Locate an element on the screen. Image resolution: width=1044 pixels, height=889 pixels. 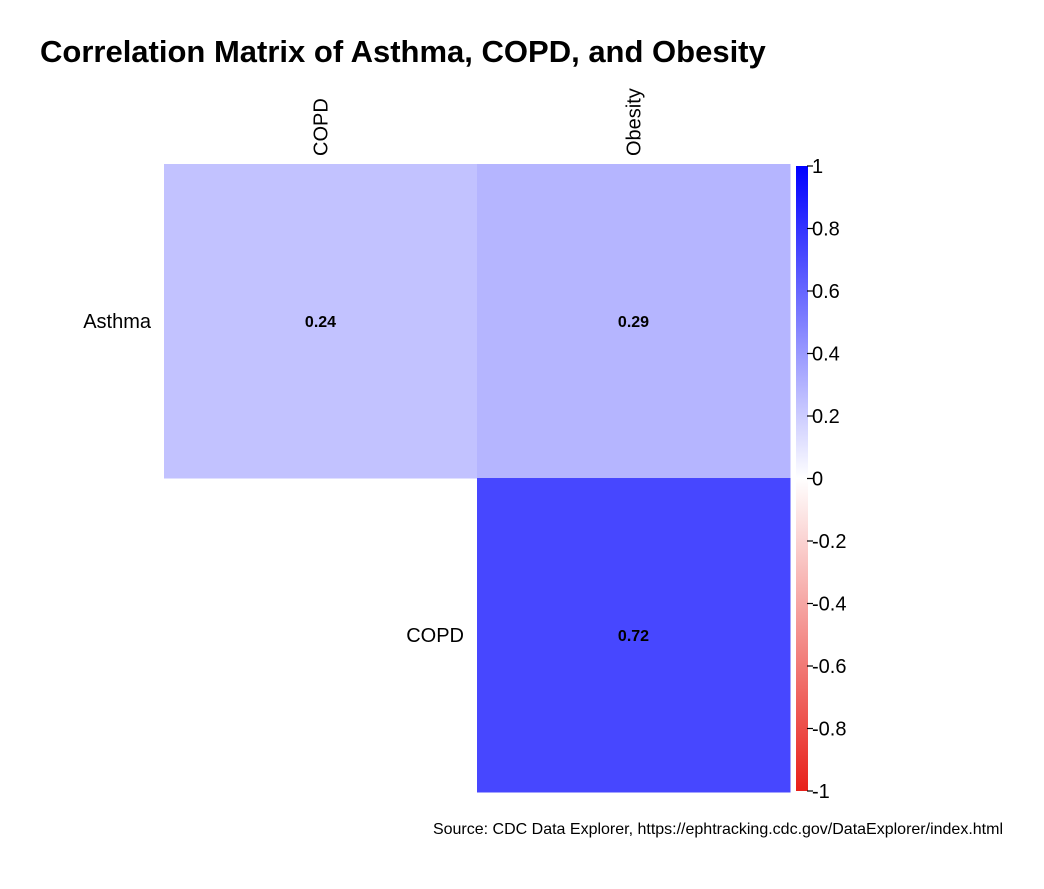
colorbar-tick-label: 0.8 is located at coordinates (826, 230).